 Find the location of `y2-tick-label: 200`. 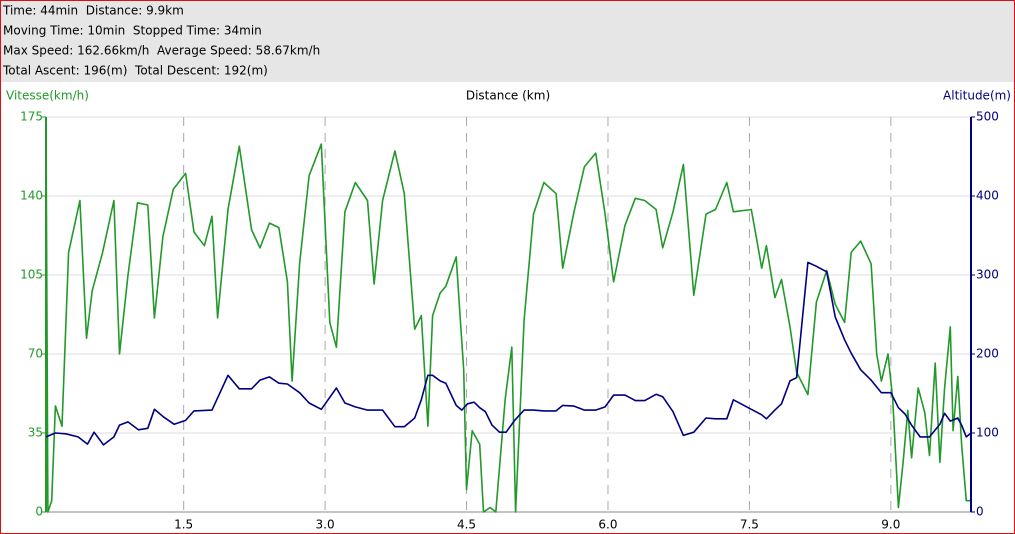

y2-tick-label: 200 is located at coordinates (987, 354).